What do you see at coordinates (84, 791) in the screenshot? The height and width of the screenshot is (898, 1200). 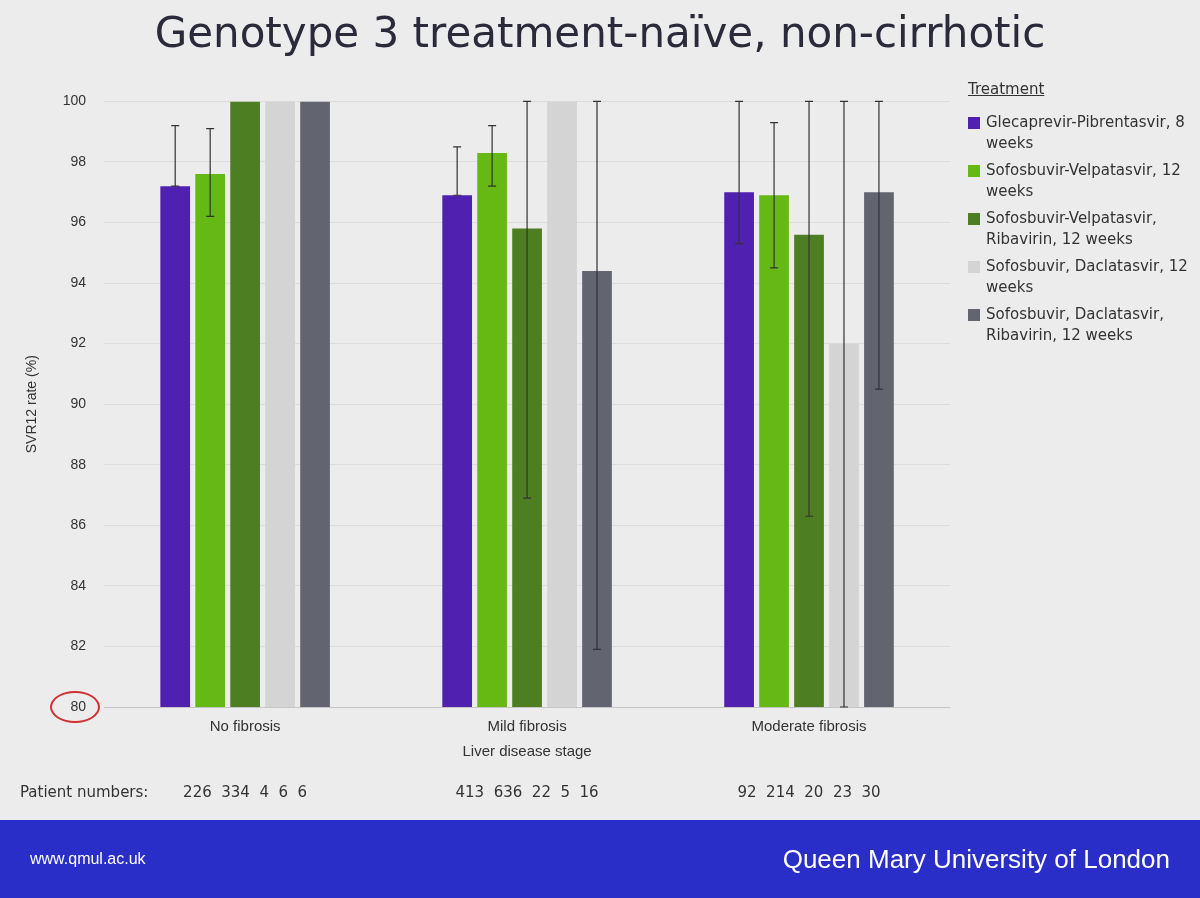 I see `text: Patient numbers:` at bounding box center [84, 791].